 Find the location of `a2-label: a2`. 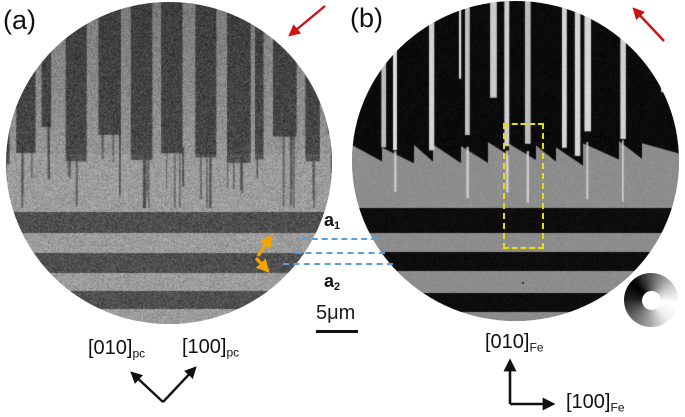

a2-label: a2 is located at coordinates (332, 282).